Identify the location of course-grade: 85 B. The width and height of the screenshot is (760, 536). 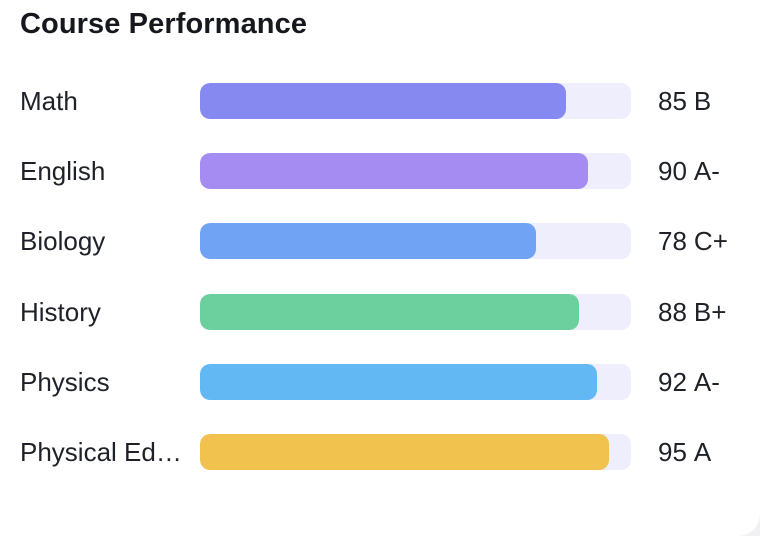
(684, 101).